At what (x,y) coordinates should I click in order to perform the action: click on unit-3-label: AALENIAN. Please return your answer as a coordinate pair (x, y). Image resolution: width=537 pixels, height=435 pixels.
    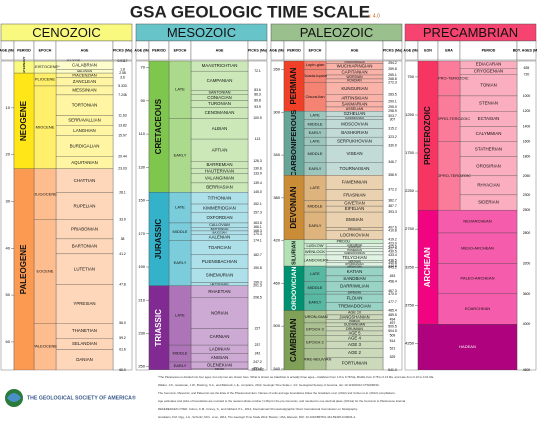
    Looking at the image, I should click on (220, 237).